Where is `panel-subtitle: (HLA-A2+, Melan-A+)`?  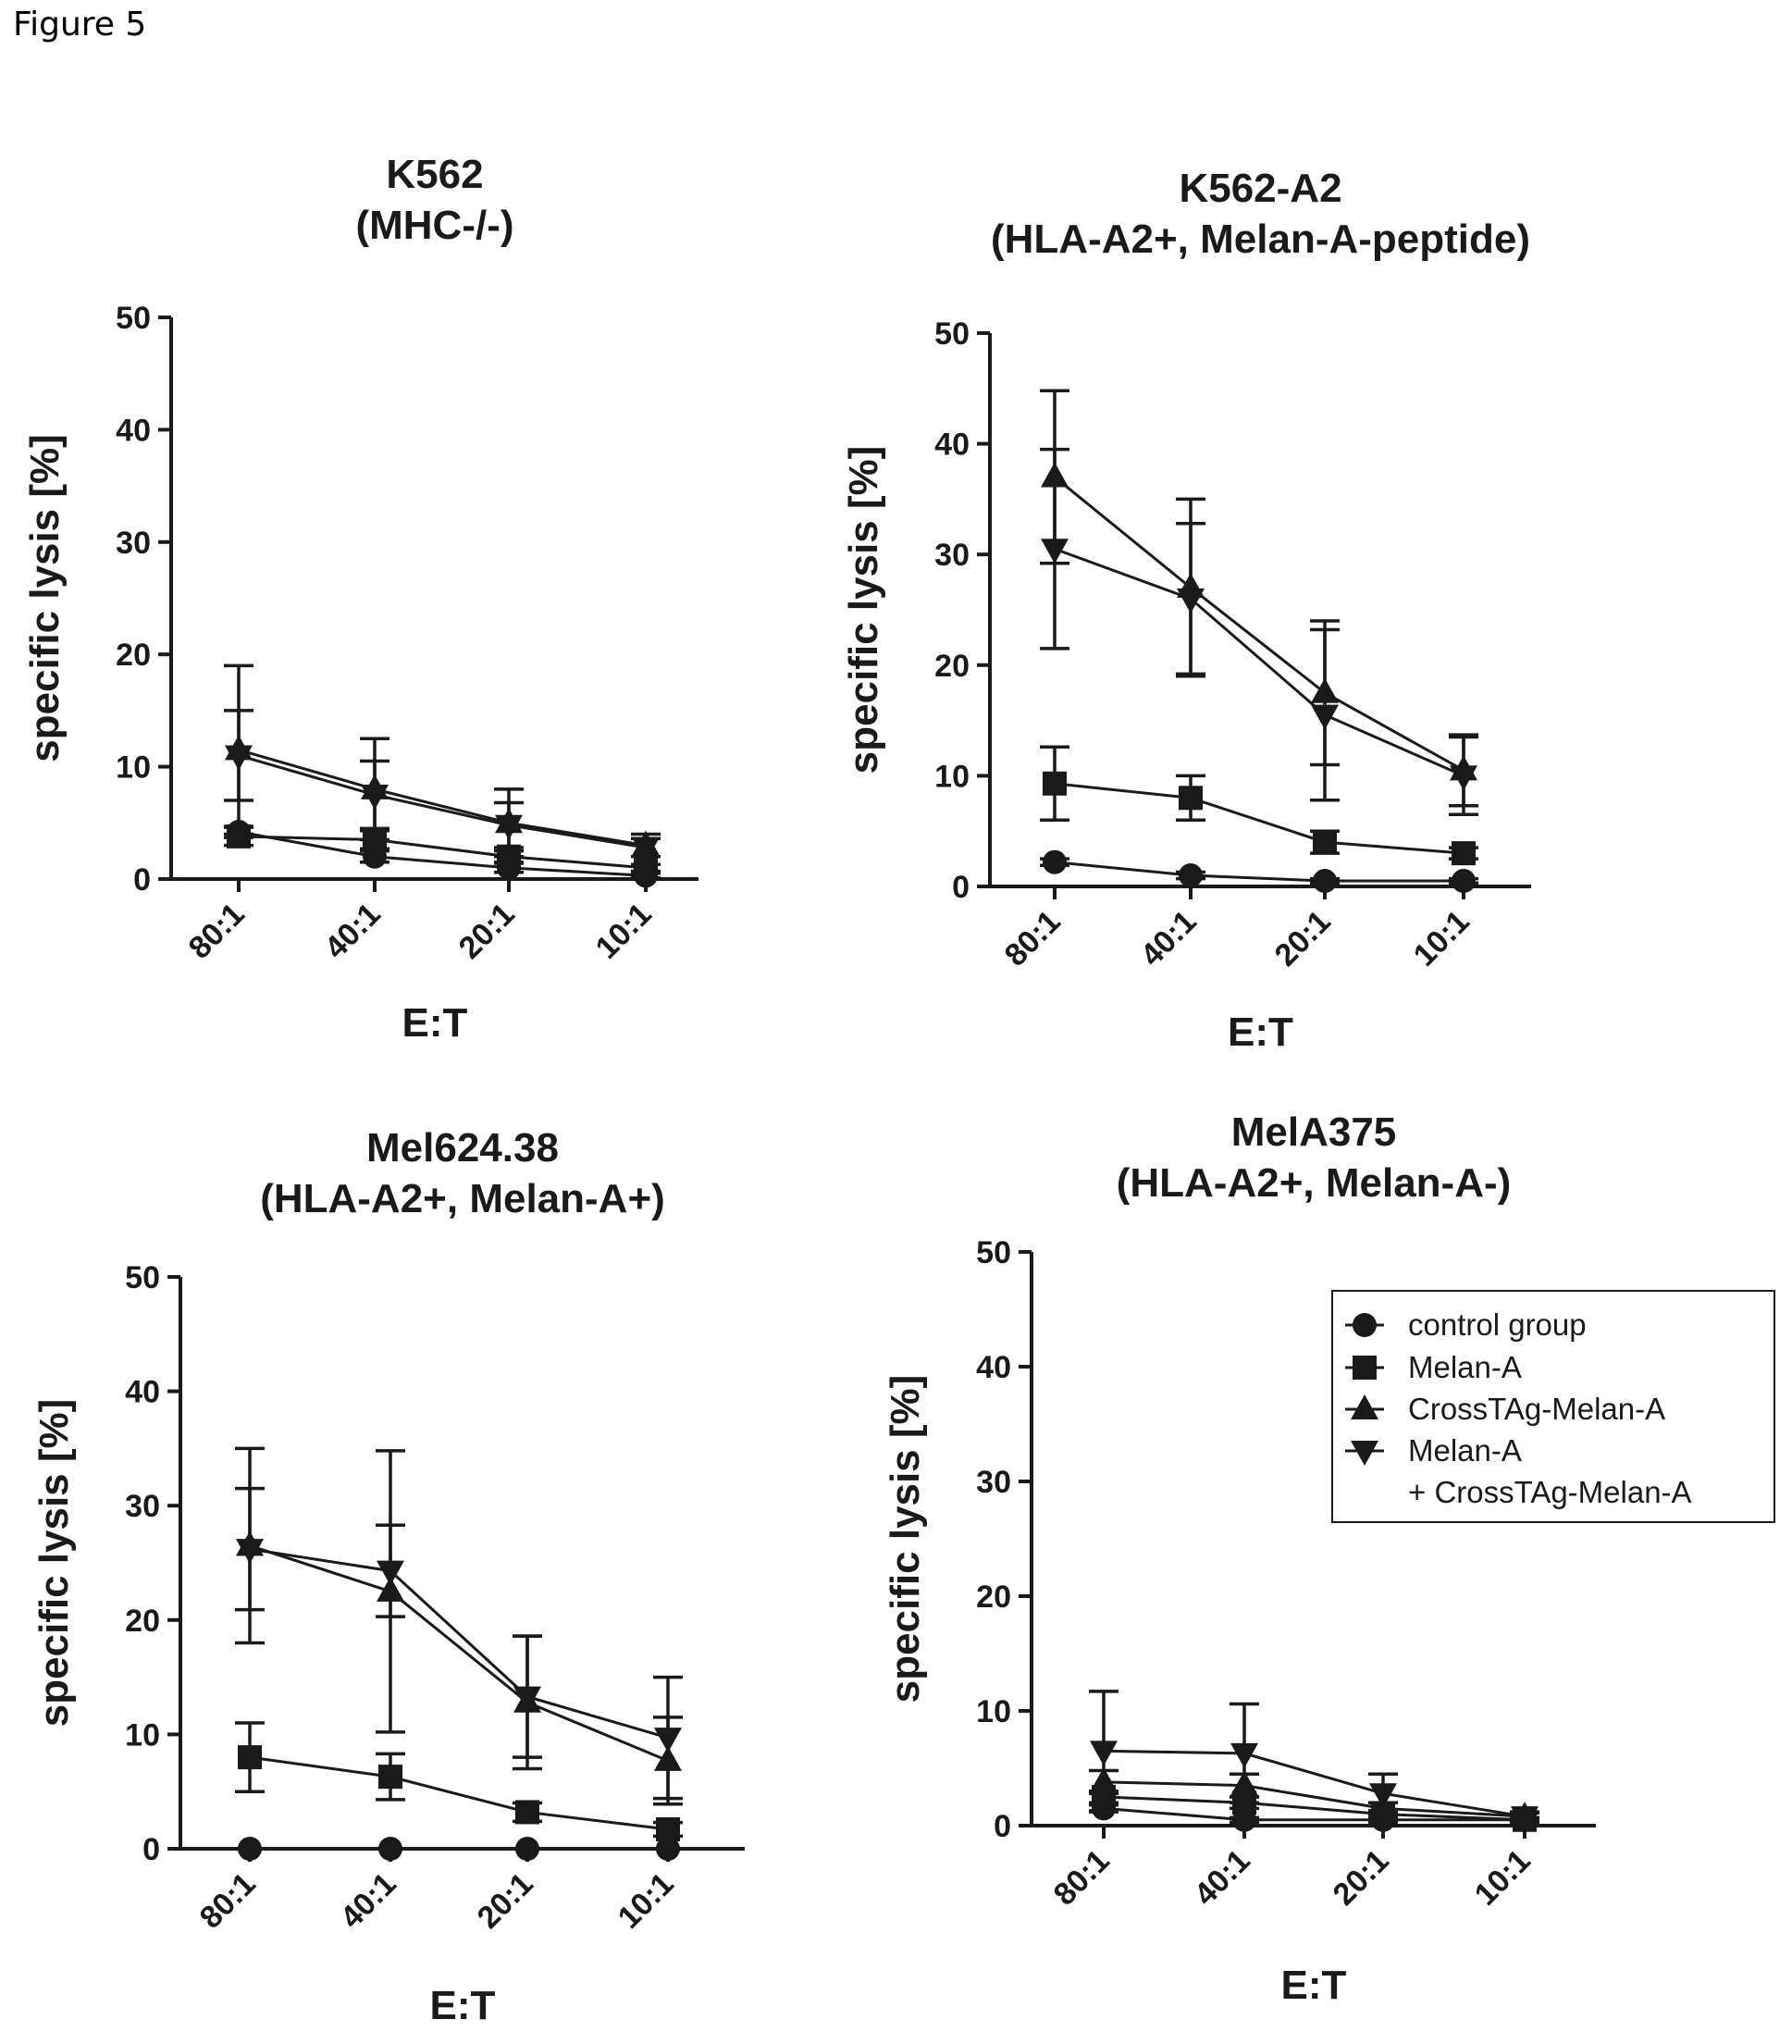
panel-subtitle: (HLA-A2+, Melan-A+) is located at coordinates (462, 1198).